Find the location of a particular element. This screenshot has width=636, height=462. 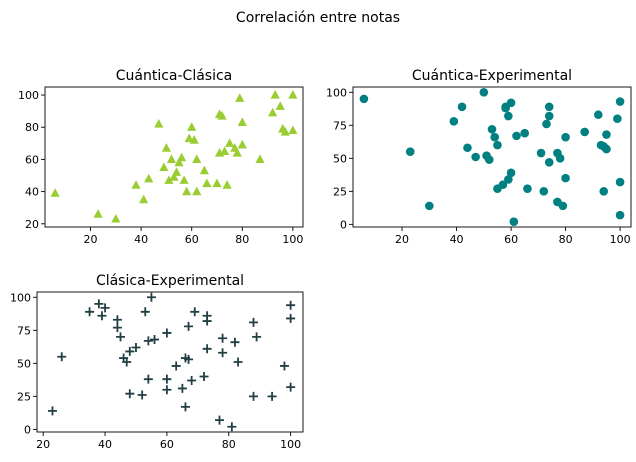

y-tick-label: 75 is located at coordinates (340, 125).